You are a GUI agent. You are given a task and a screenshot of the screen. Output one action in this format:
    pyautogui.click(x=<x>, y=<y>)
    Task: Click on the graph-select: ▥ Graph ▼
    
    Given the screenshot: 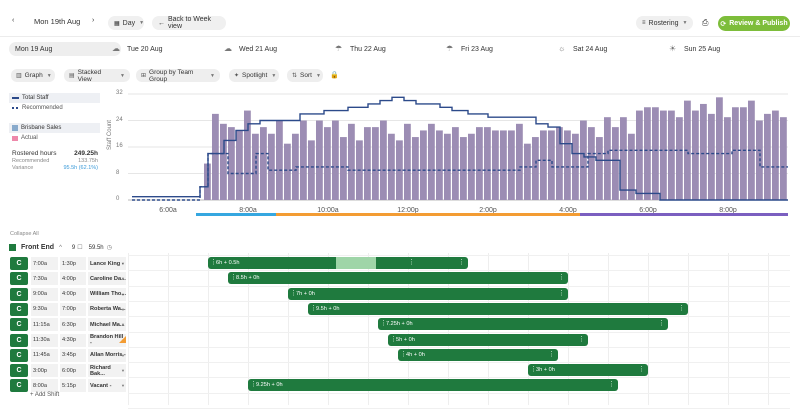 What is the action you would take?
    pyautogui.click(x=33, y=75)
    